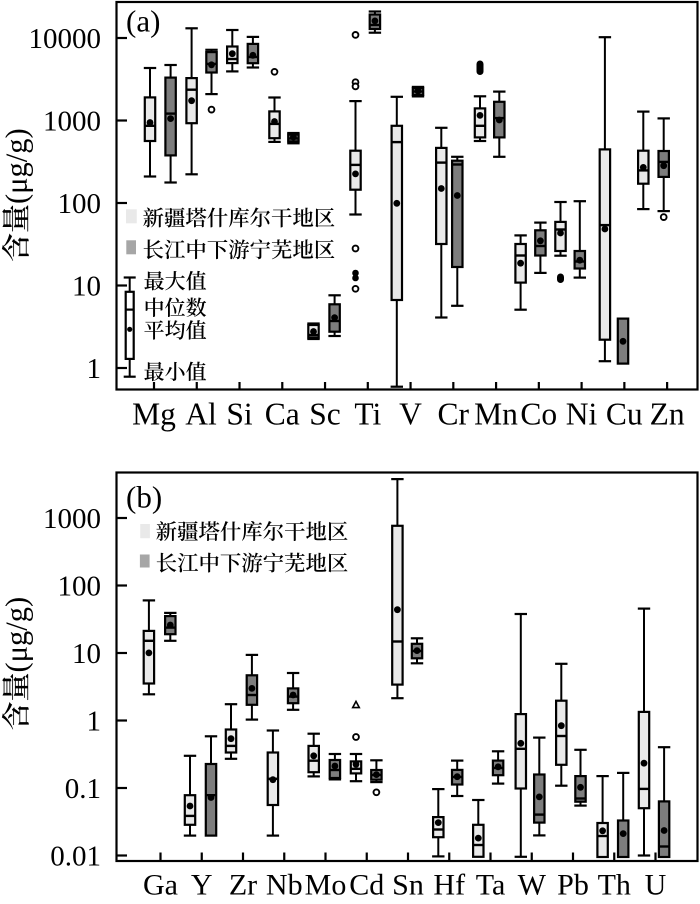 This screenshot has height=904, width=700. What do you see at coordinates (239, 414) in the screenshot?
I see `svg-text: Si` at bounding box center [239, 414].